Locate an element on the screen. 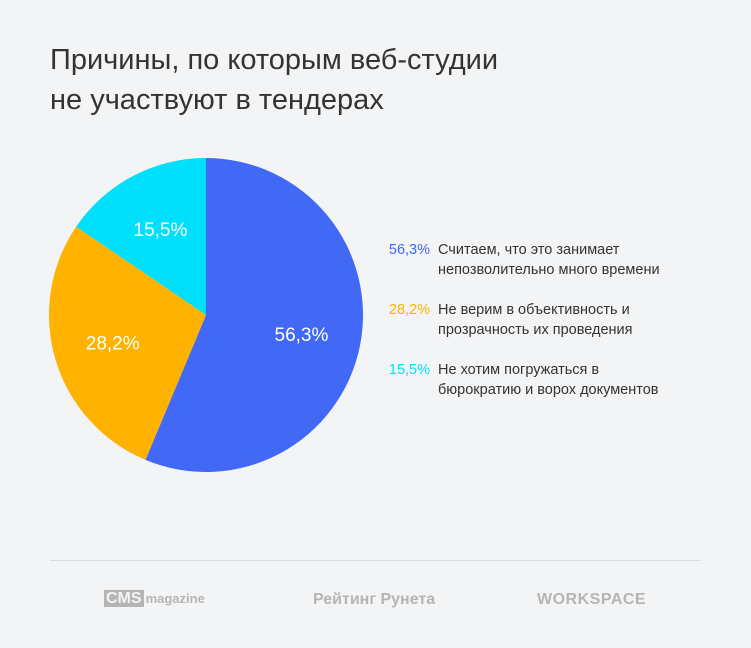 This screenshot has height=648, width=751. legend-percent: 28,2% is located at coordinates (409, 310).